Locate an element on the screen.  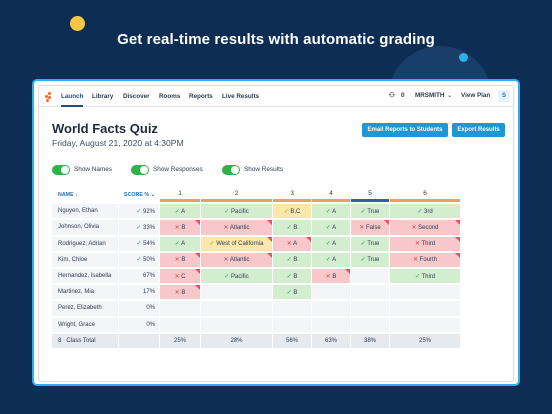
decor-dot-yellow is located at coordinates (77, 23).